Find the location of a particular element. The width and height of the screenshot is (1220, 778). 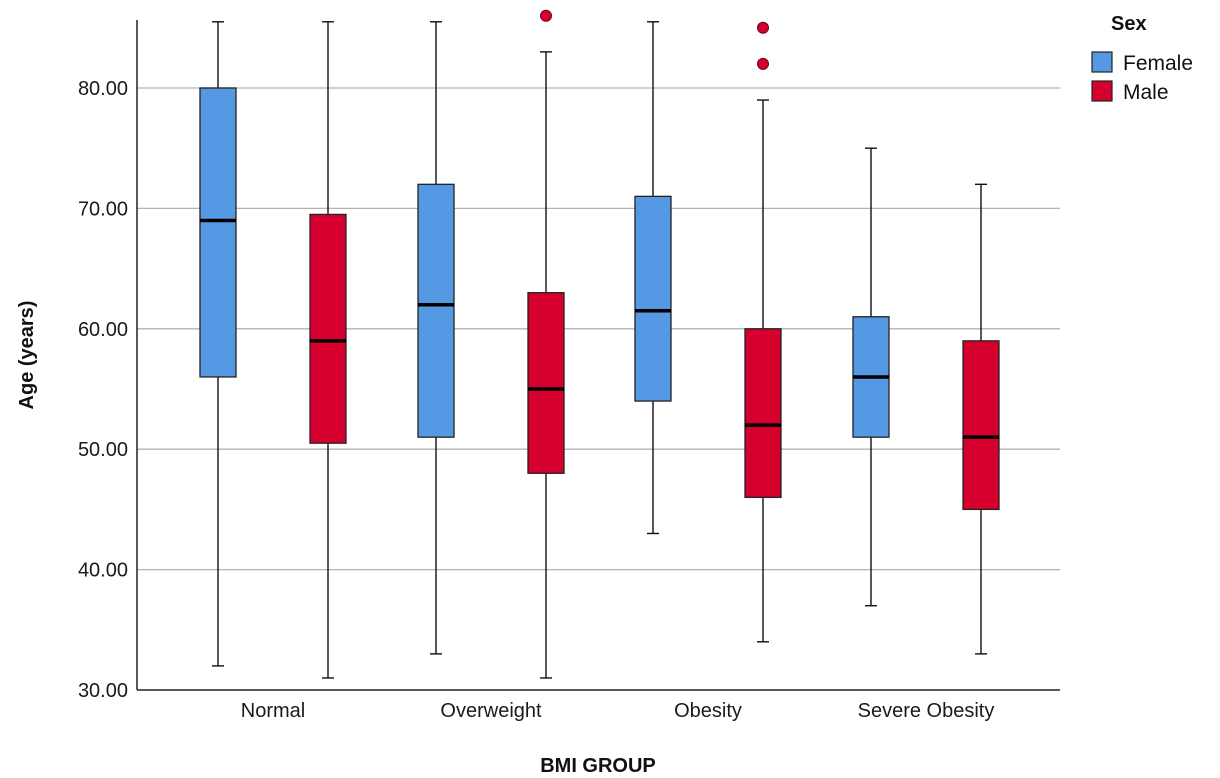

y-tick-label-70: 70.00 is located at coordinates (103, 209).